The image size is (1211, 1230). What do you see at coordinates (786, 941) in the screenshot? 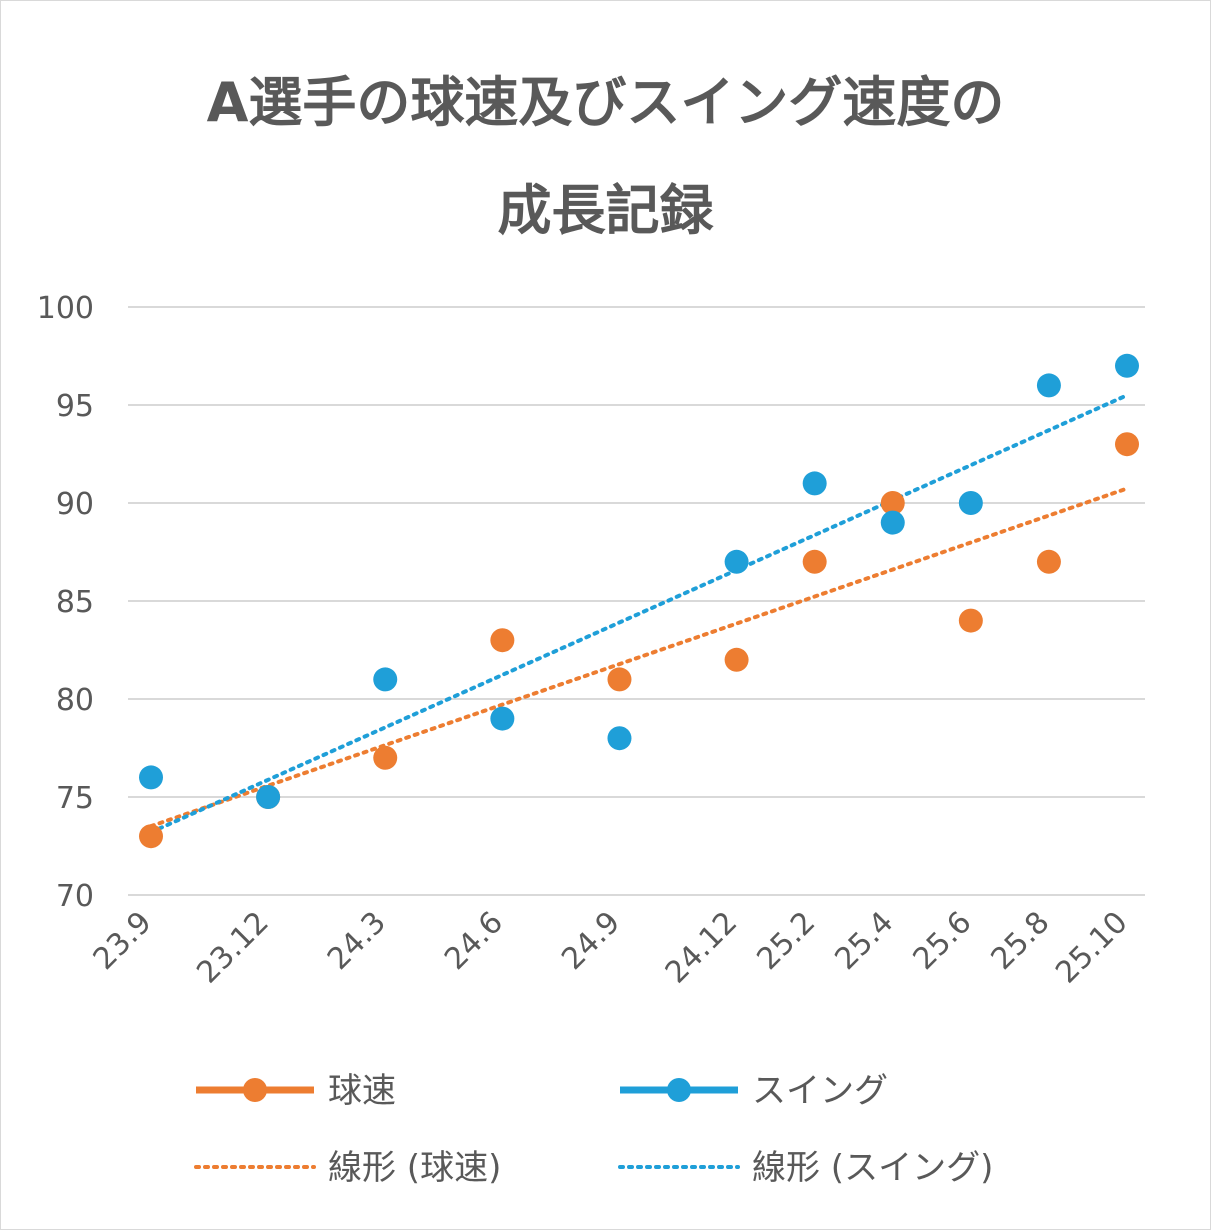
I see `x-tick-label: 25.2` at bounding box center [786, 941].